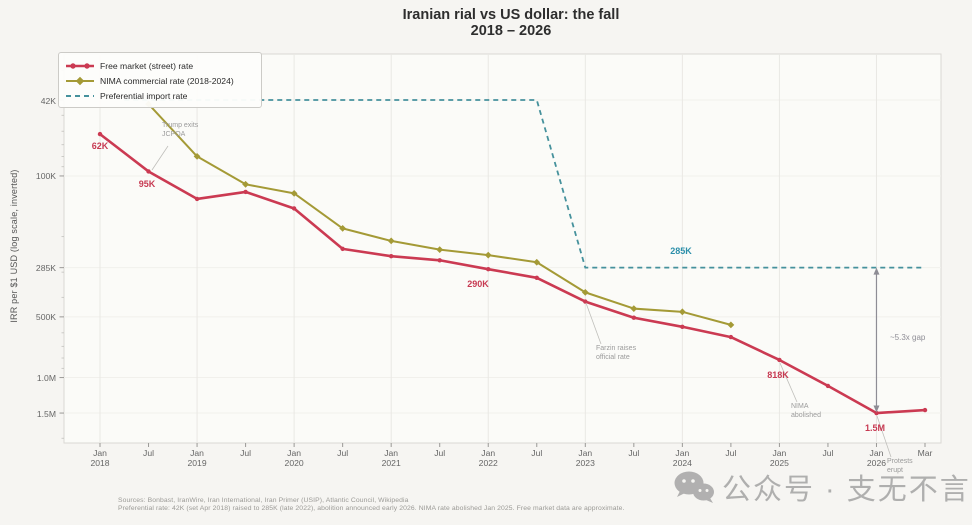 The width and height of the screenshot is (972, 525). Describe the element at coordinates (778, 375) in the screenshot. I see `value-label-818k: 818K` at that location.